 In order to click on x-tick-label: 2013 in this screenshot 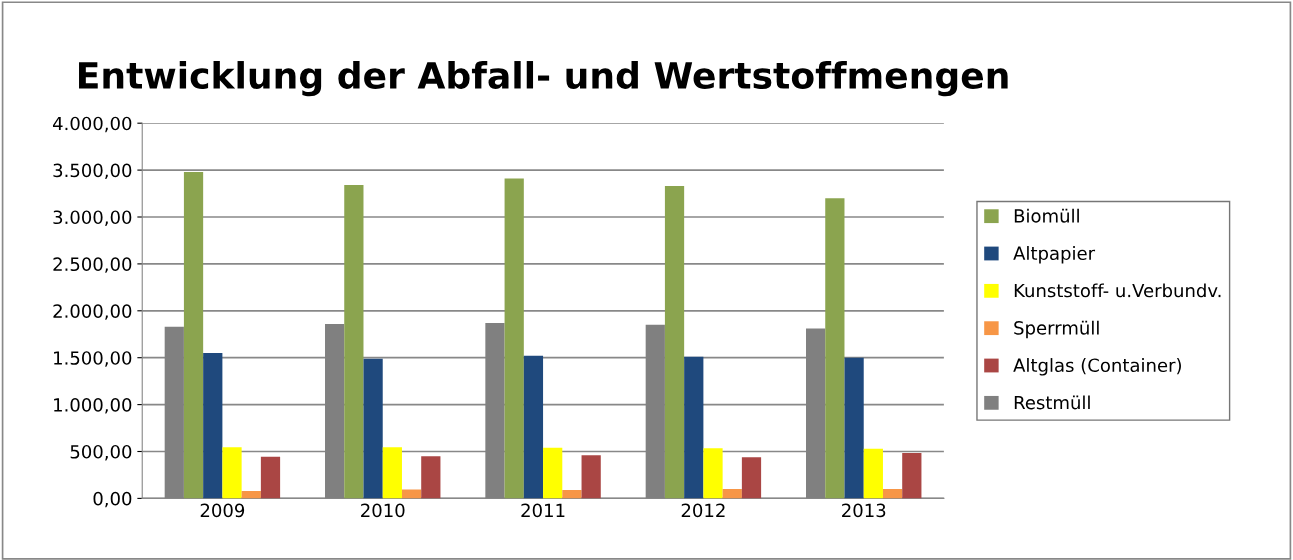, I will do `click(864, 510)`.